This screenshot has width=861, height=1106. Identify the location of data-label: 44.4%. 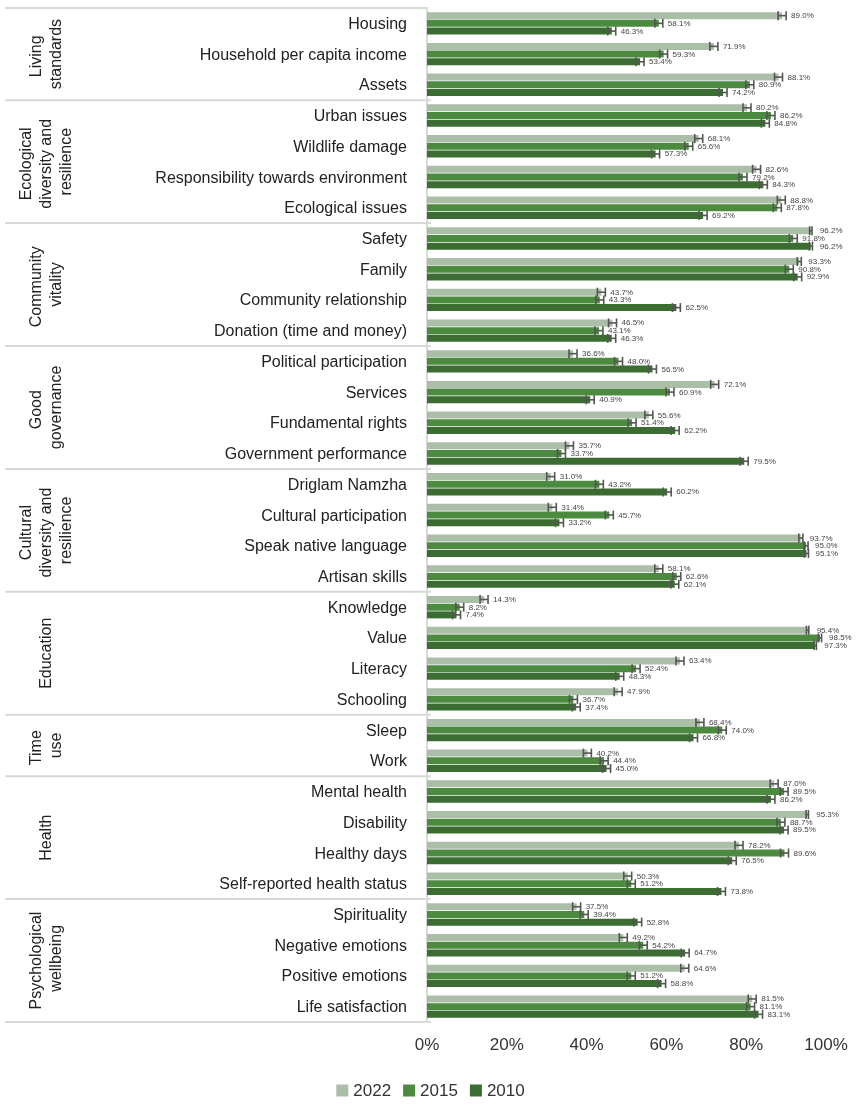
(624, 761).